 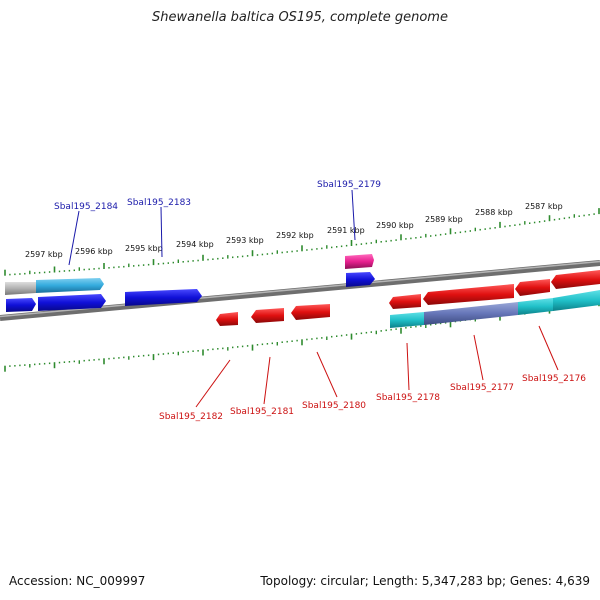 I want to click on scale-label: 2589 kbp, so click(x=444, y=219).